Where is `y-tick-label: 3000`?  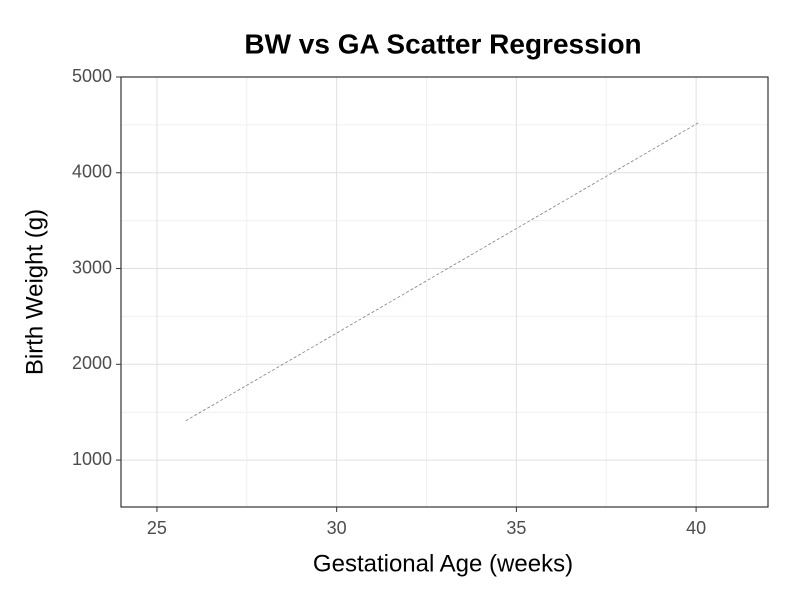 y-tick-label: 3000 is located at coordinates (92, 267).